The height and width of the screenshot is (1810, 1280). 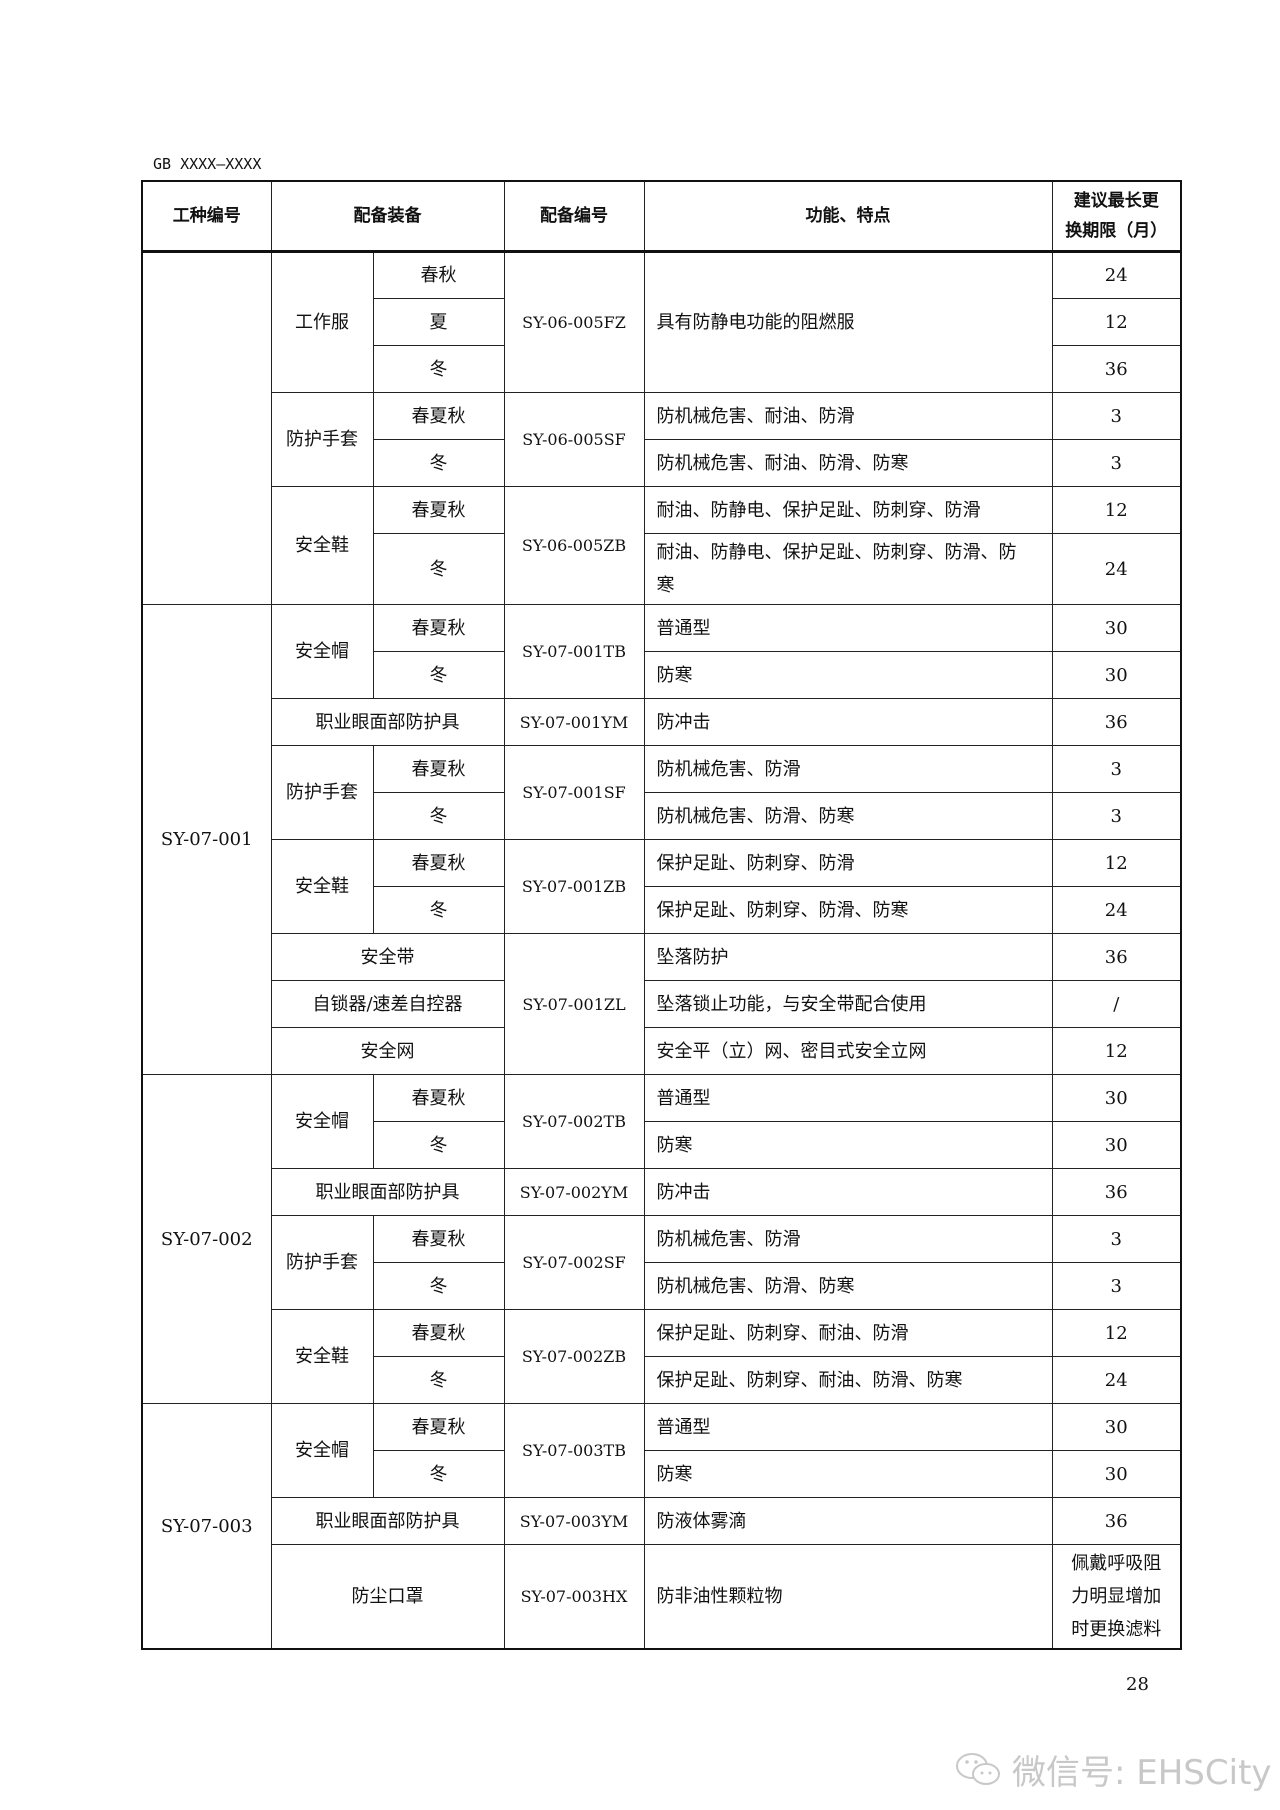 What do you see at coordinates (387, 1051) in the screenshot?
I see `equipment-cell-text: 安全网` at bounding box center [387, 1051].